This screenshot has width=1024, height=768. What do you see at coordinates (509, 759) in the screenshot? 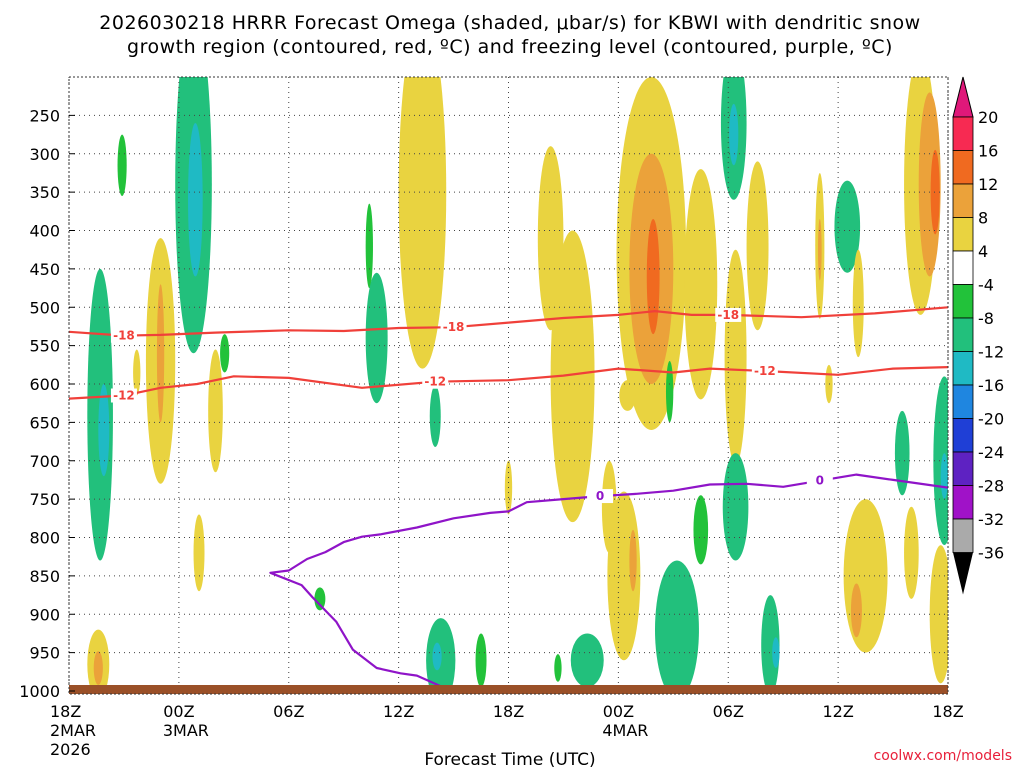
I see `x-axis-label: Forecast Time (UTC)` at bounding box center [509, 759].